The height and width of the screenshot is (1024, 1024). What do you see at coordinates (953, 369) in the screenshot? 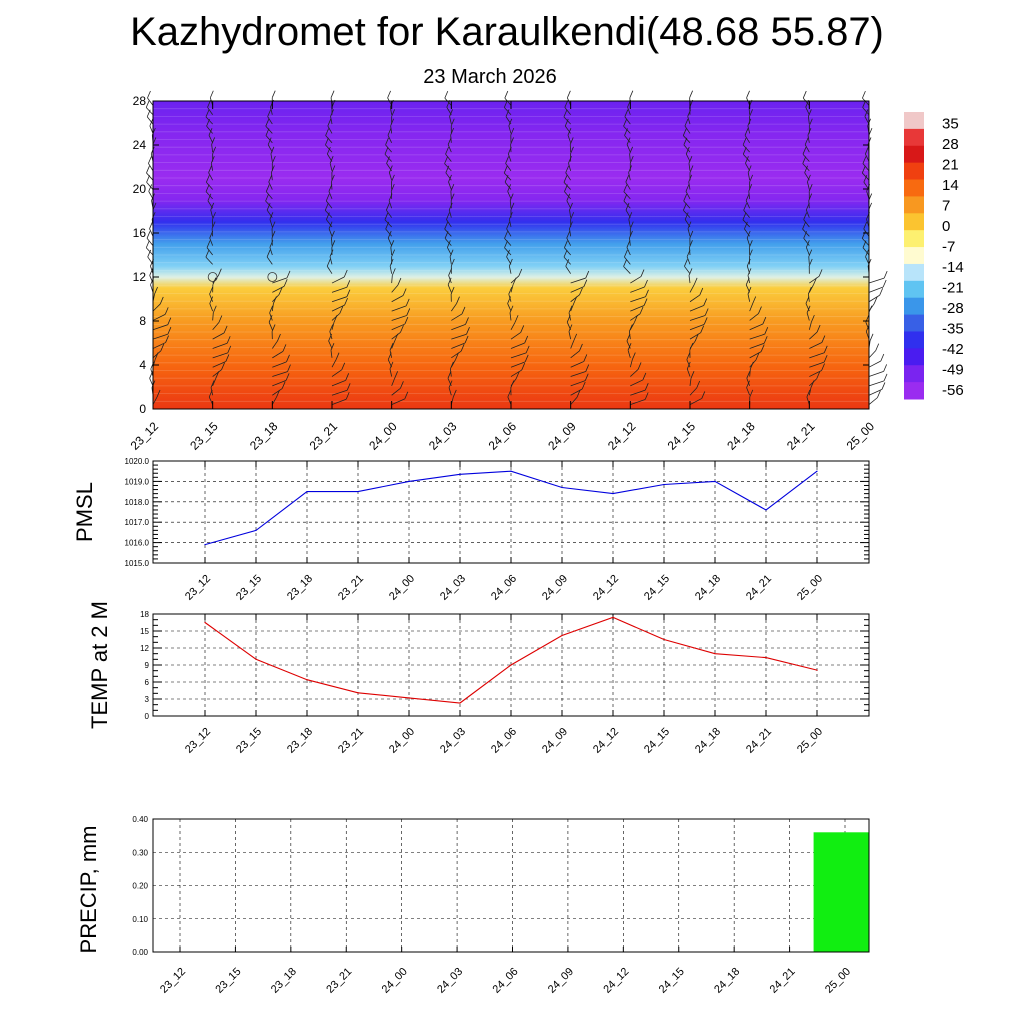
I see `colorbar-label: -49` at bounding box center [953, 369].